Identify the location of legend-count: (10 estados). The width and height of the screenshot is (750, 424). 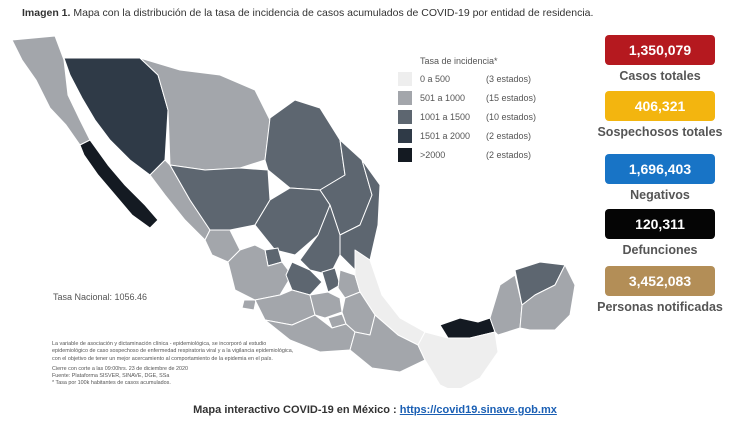
(511, 116).